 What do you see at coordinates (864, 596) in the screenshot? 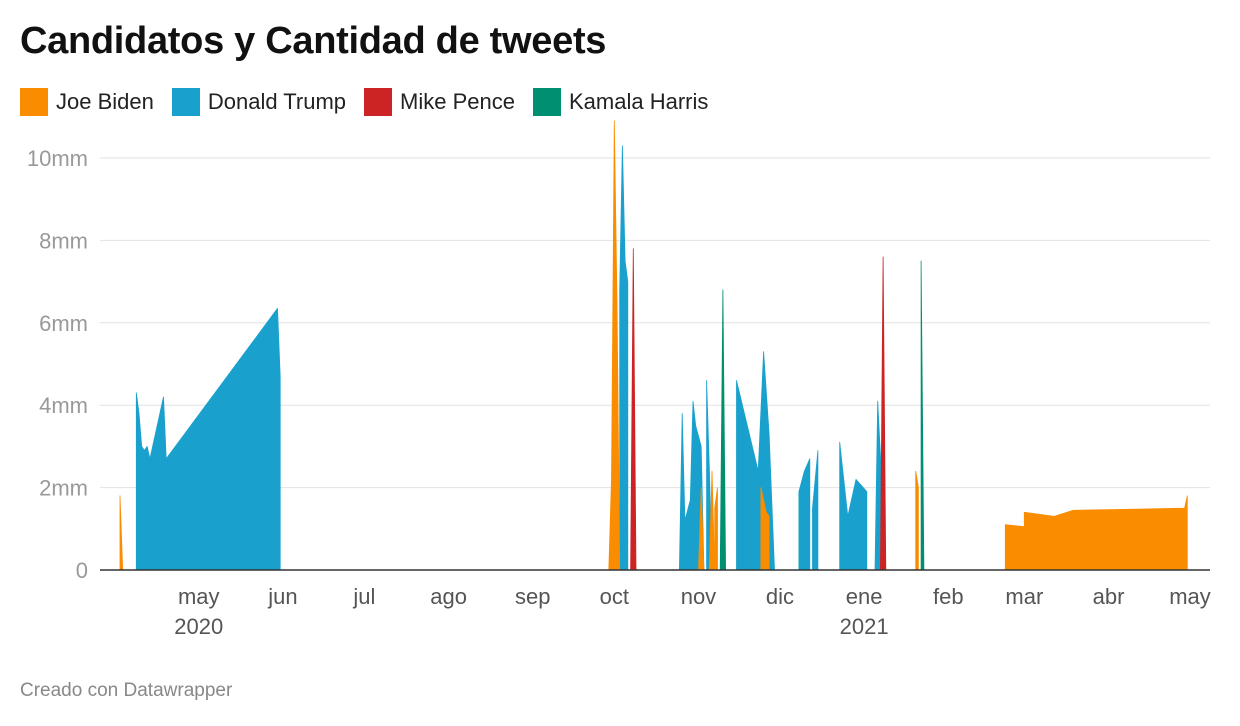
I see `x-tick-label: ene` at bounding box center [864, 596].